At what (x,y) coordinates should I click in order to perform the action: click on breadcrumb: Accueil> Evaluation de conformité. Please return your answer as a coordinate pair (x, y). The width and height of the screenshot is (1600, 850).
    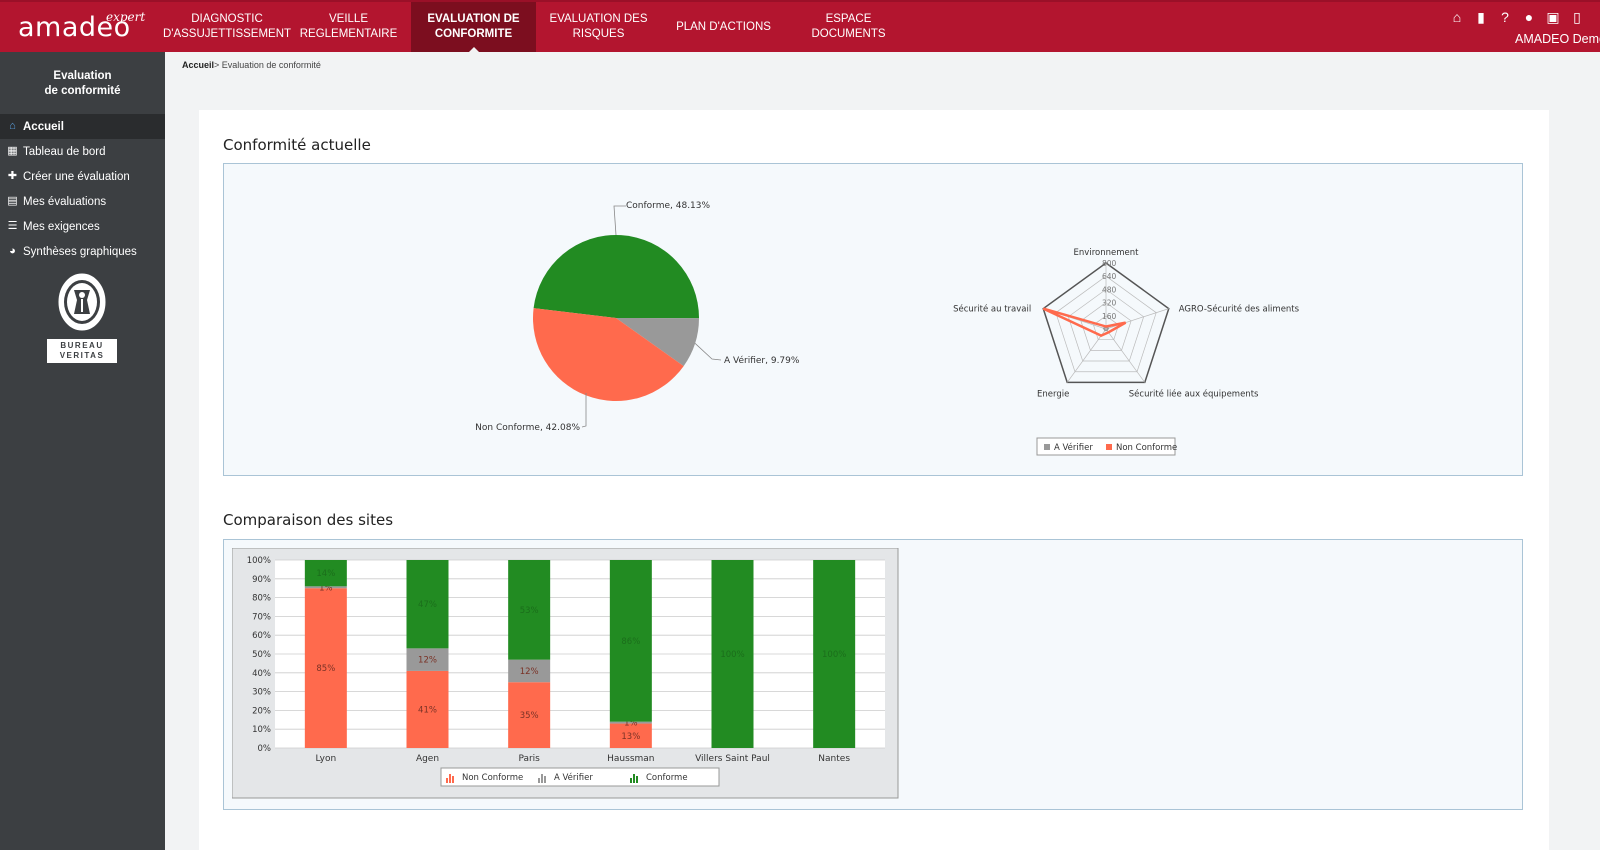
    Looking at the image, I should click on (251, 65).